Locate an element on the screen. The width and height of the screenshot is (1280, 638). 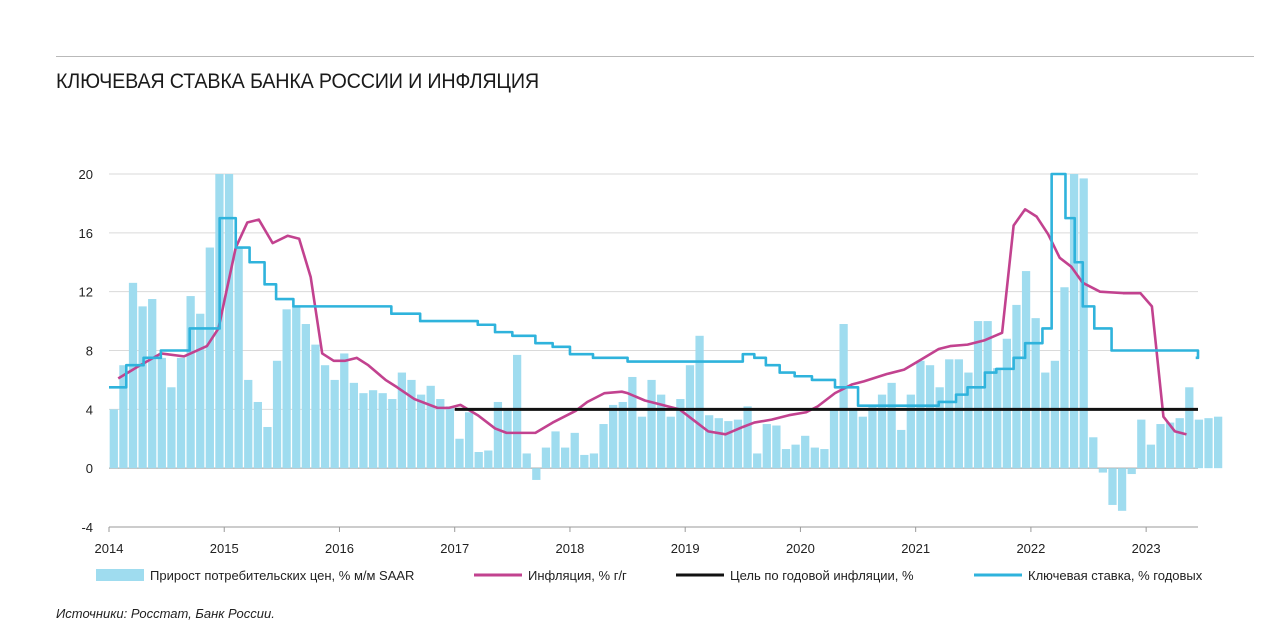
y-tick-label: 12 is located at coordinates (86, 292).